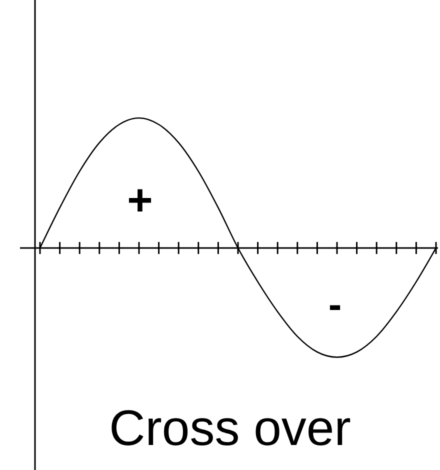 This screenshot has width=440, height=470. I want to click on annotation: +, so click(140, 200).